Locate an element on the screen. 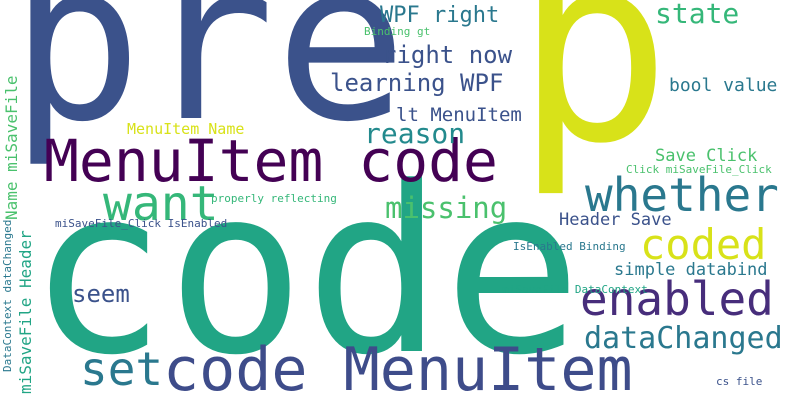  word-enabled: enabled is located at coordinates (677, 299).